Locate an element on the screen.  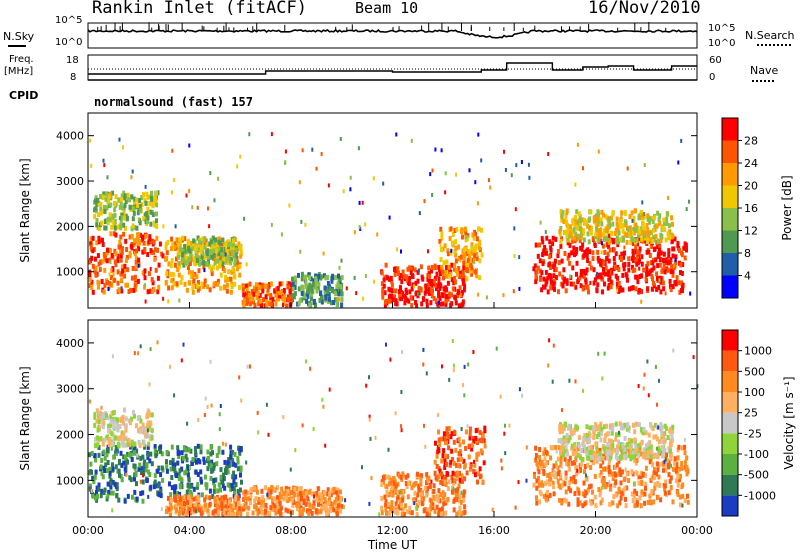
colorbar-frame is located at coordinates (730, 423).